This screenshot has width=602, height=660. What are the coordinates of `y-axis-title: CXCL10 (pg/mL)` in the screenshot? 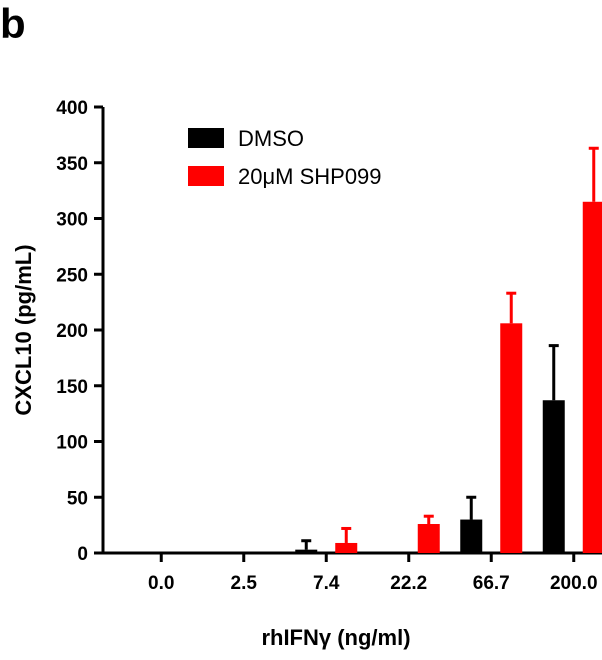 It's located at (23, 329).